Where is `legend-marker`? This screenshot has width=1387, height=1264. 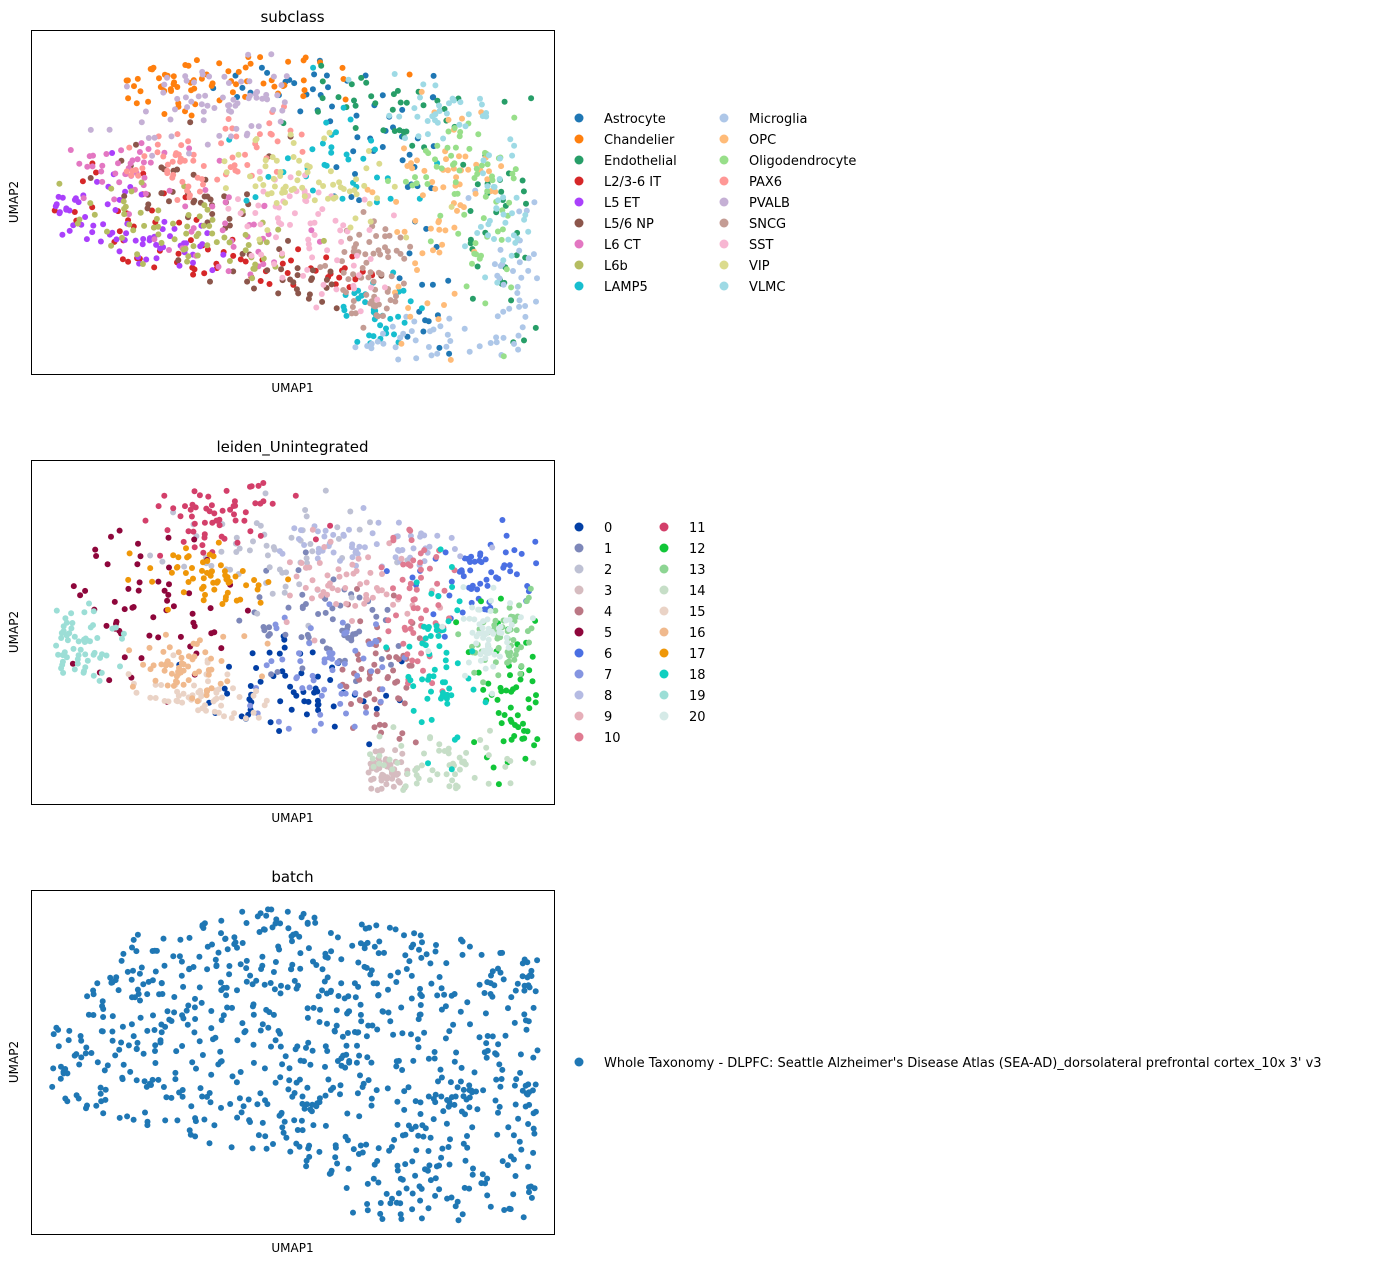 legend-marker is located at coordinates (579, 548).